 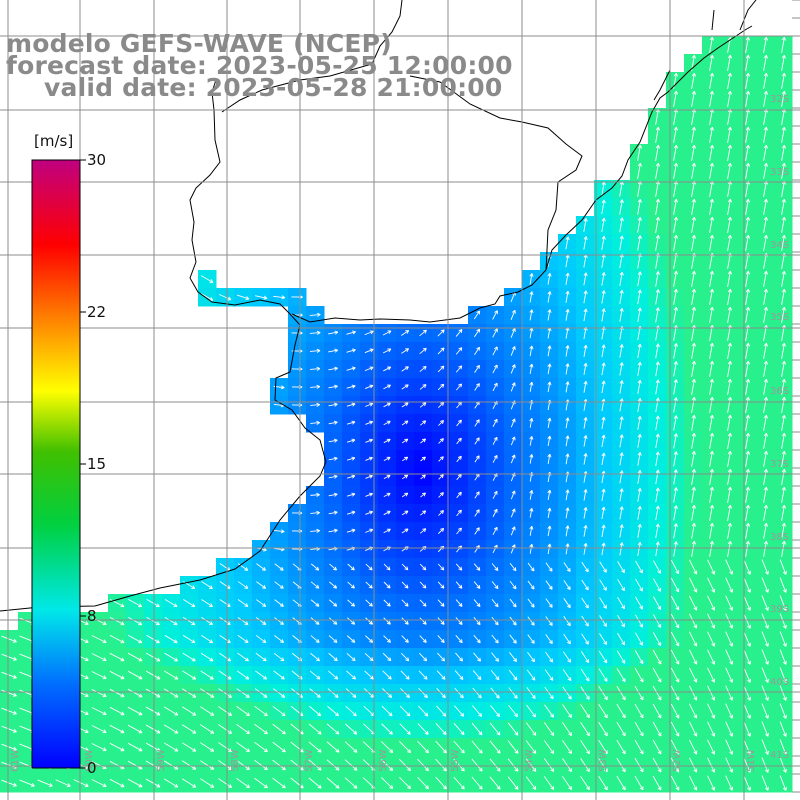 What do you see at coordinates (92, 768) in the screenshot?
I see `colorbar-label-0: 0` at bounding box center [92, 768].